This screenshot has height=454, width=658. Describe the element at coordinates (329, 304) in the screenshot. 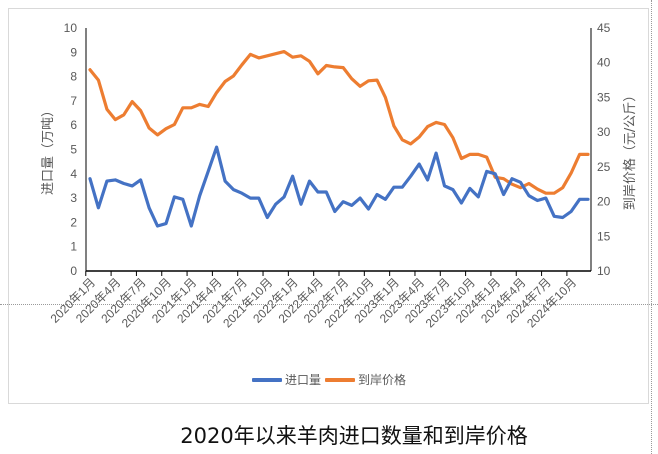

I see `page-boundary-horizontal` at that location.